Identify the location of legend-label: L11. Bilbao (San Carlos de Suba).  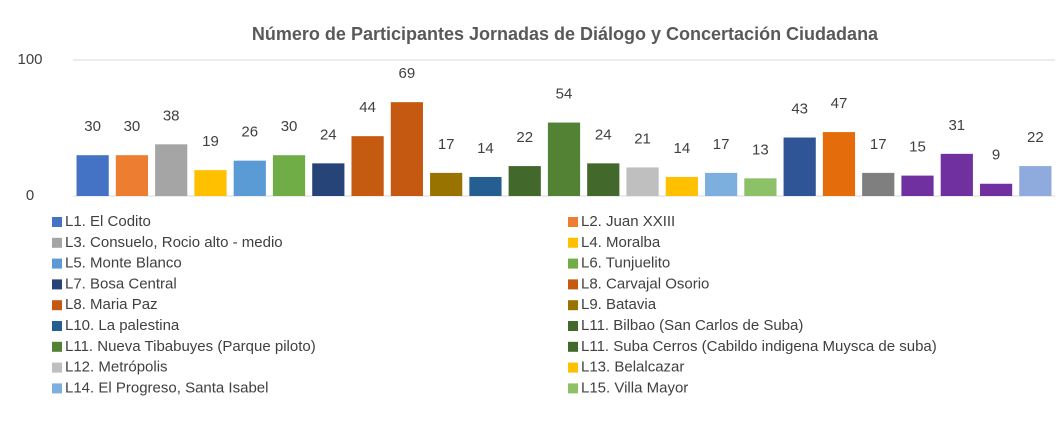
(692, 325).